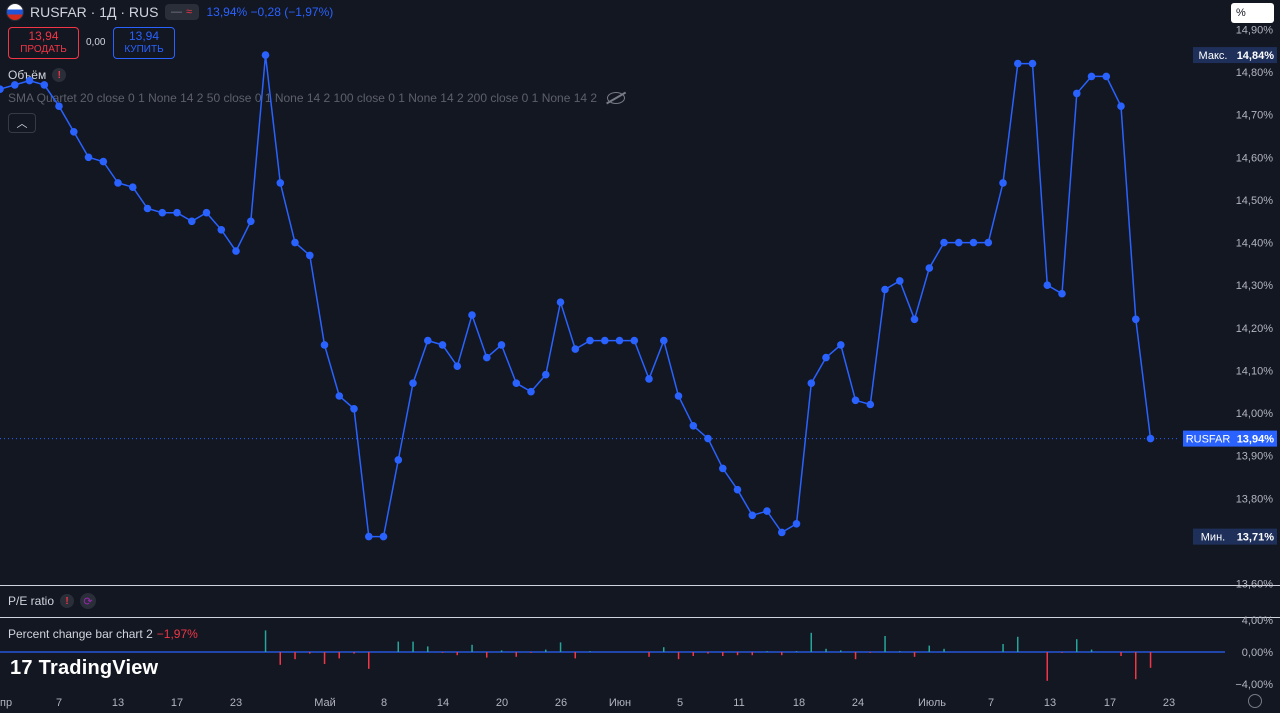  Describe the element at coordinates (1252, 13) in the screenshot. I see `percent-scale-button: %` at that location.